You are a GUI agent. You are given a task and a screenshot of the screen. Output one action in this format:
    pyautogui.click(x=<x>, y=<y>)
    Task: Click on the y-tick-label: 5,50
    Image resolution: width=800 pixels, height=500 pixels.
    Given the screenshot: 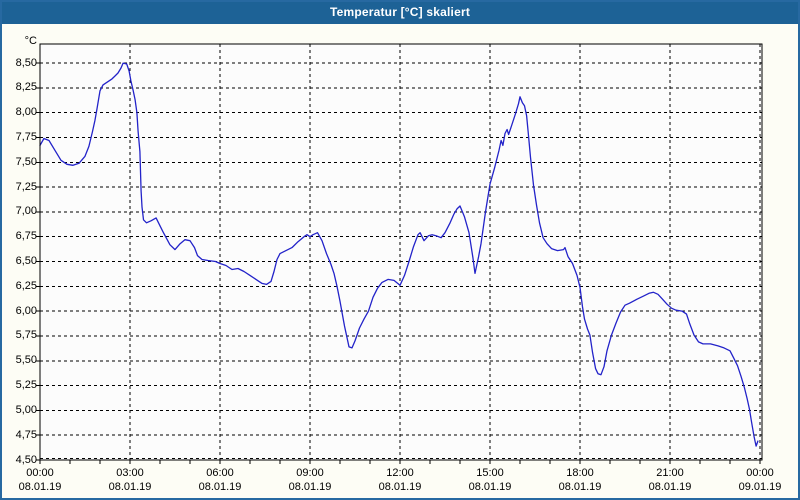 What is the action you would take?
    pyautogui.click(x=26, y=360)
    